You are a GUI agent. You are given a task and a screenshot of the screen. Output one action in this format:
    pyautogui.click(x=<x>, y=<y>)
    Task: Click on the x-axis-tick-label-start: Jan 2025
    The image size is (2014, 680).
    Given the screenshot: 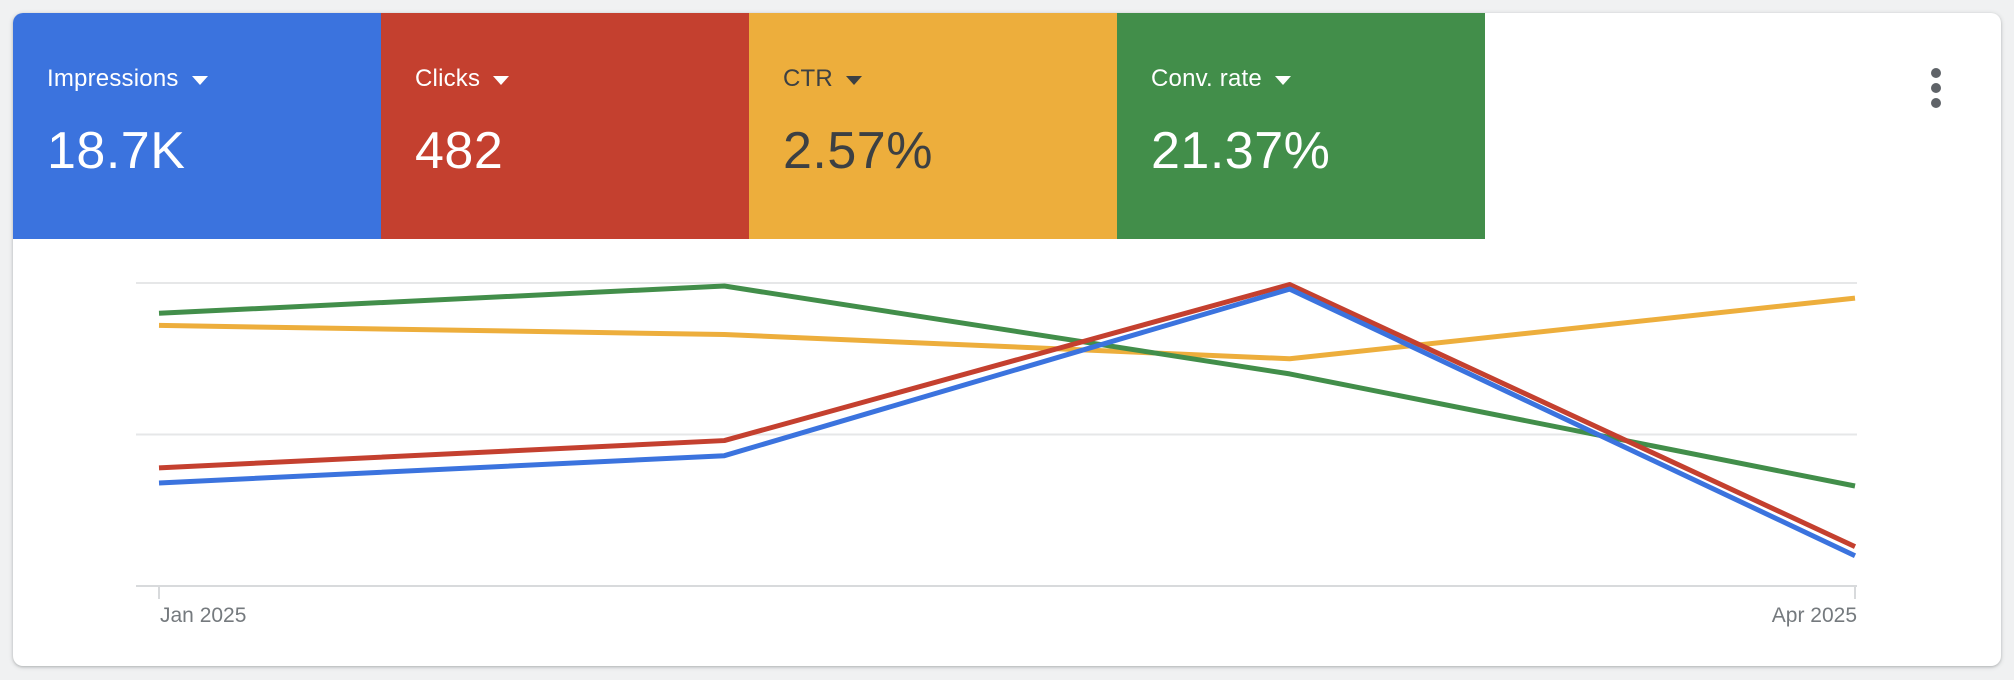 What is the action you would take?
    pyautogui.click(x=203, y=615)
    